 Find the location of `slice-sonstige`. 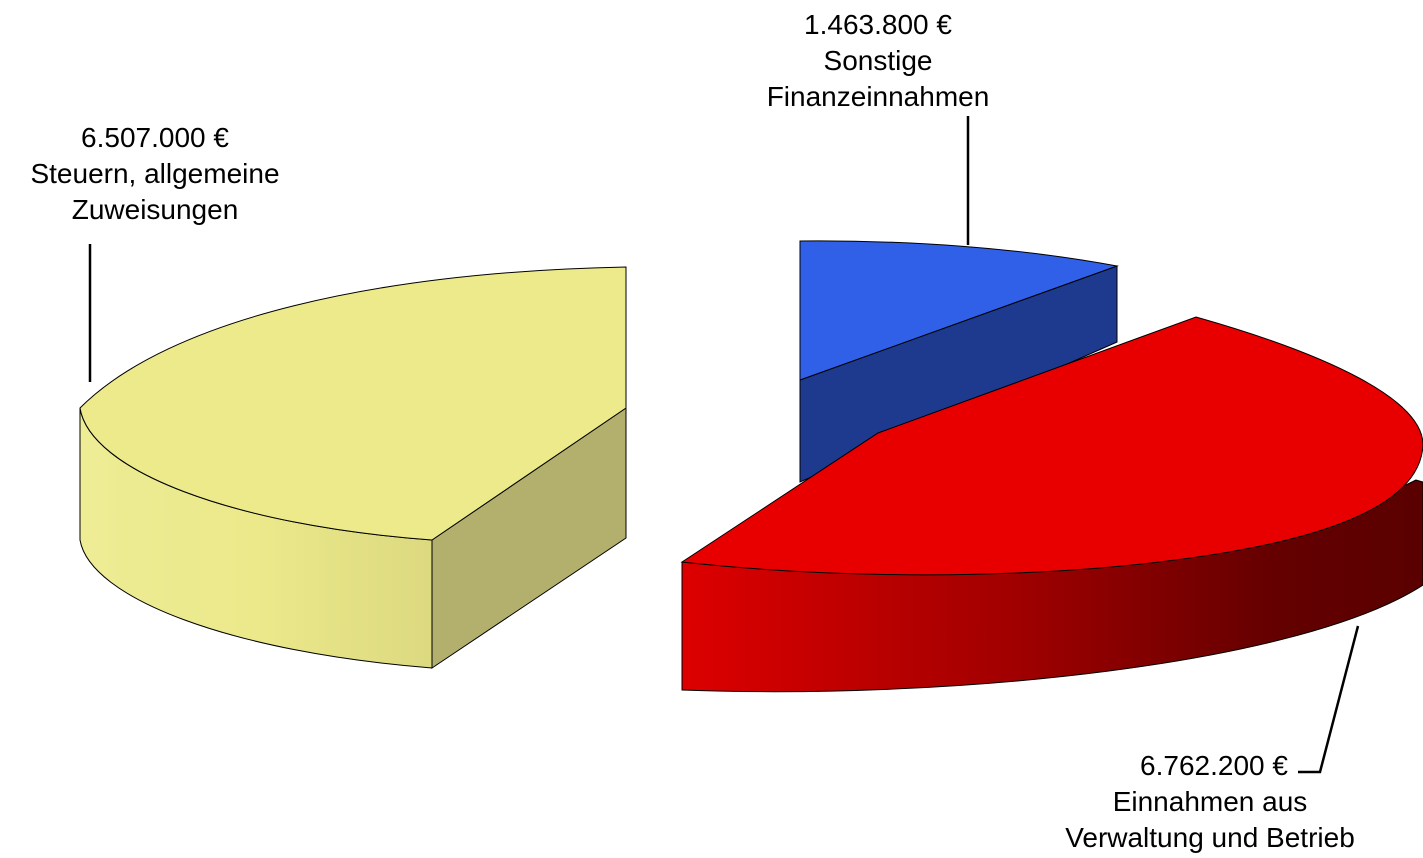

slice-sonstige is located at coordinates (959, 361).